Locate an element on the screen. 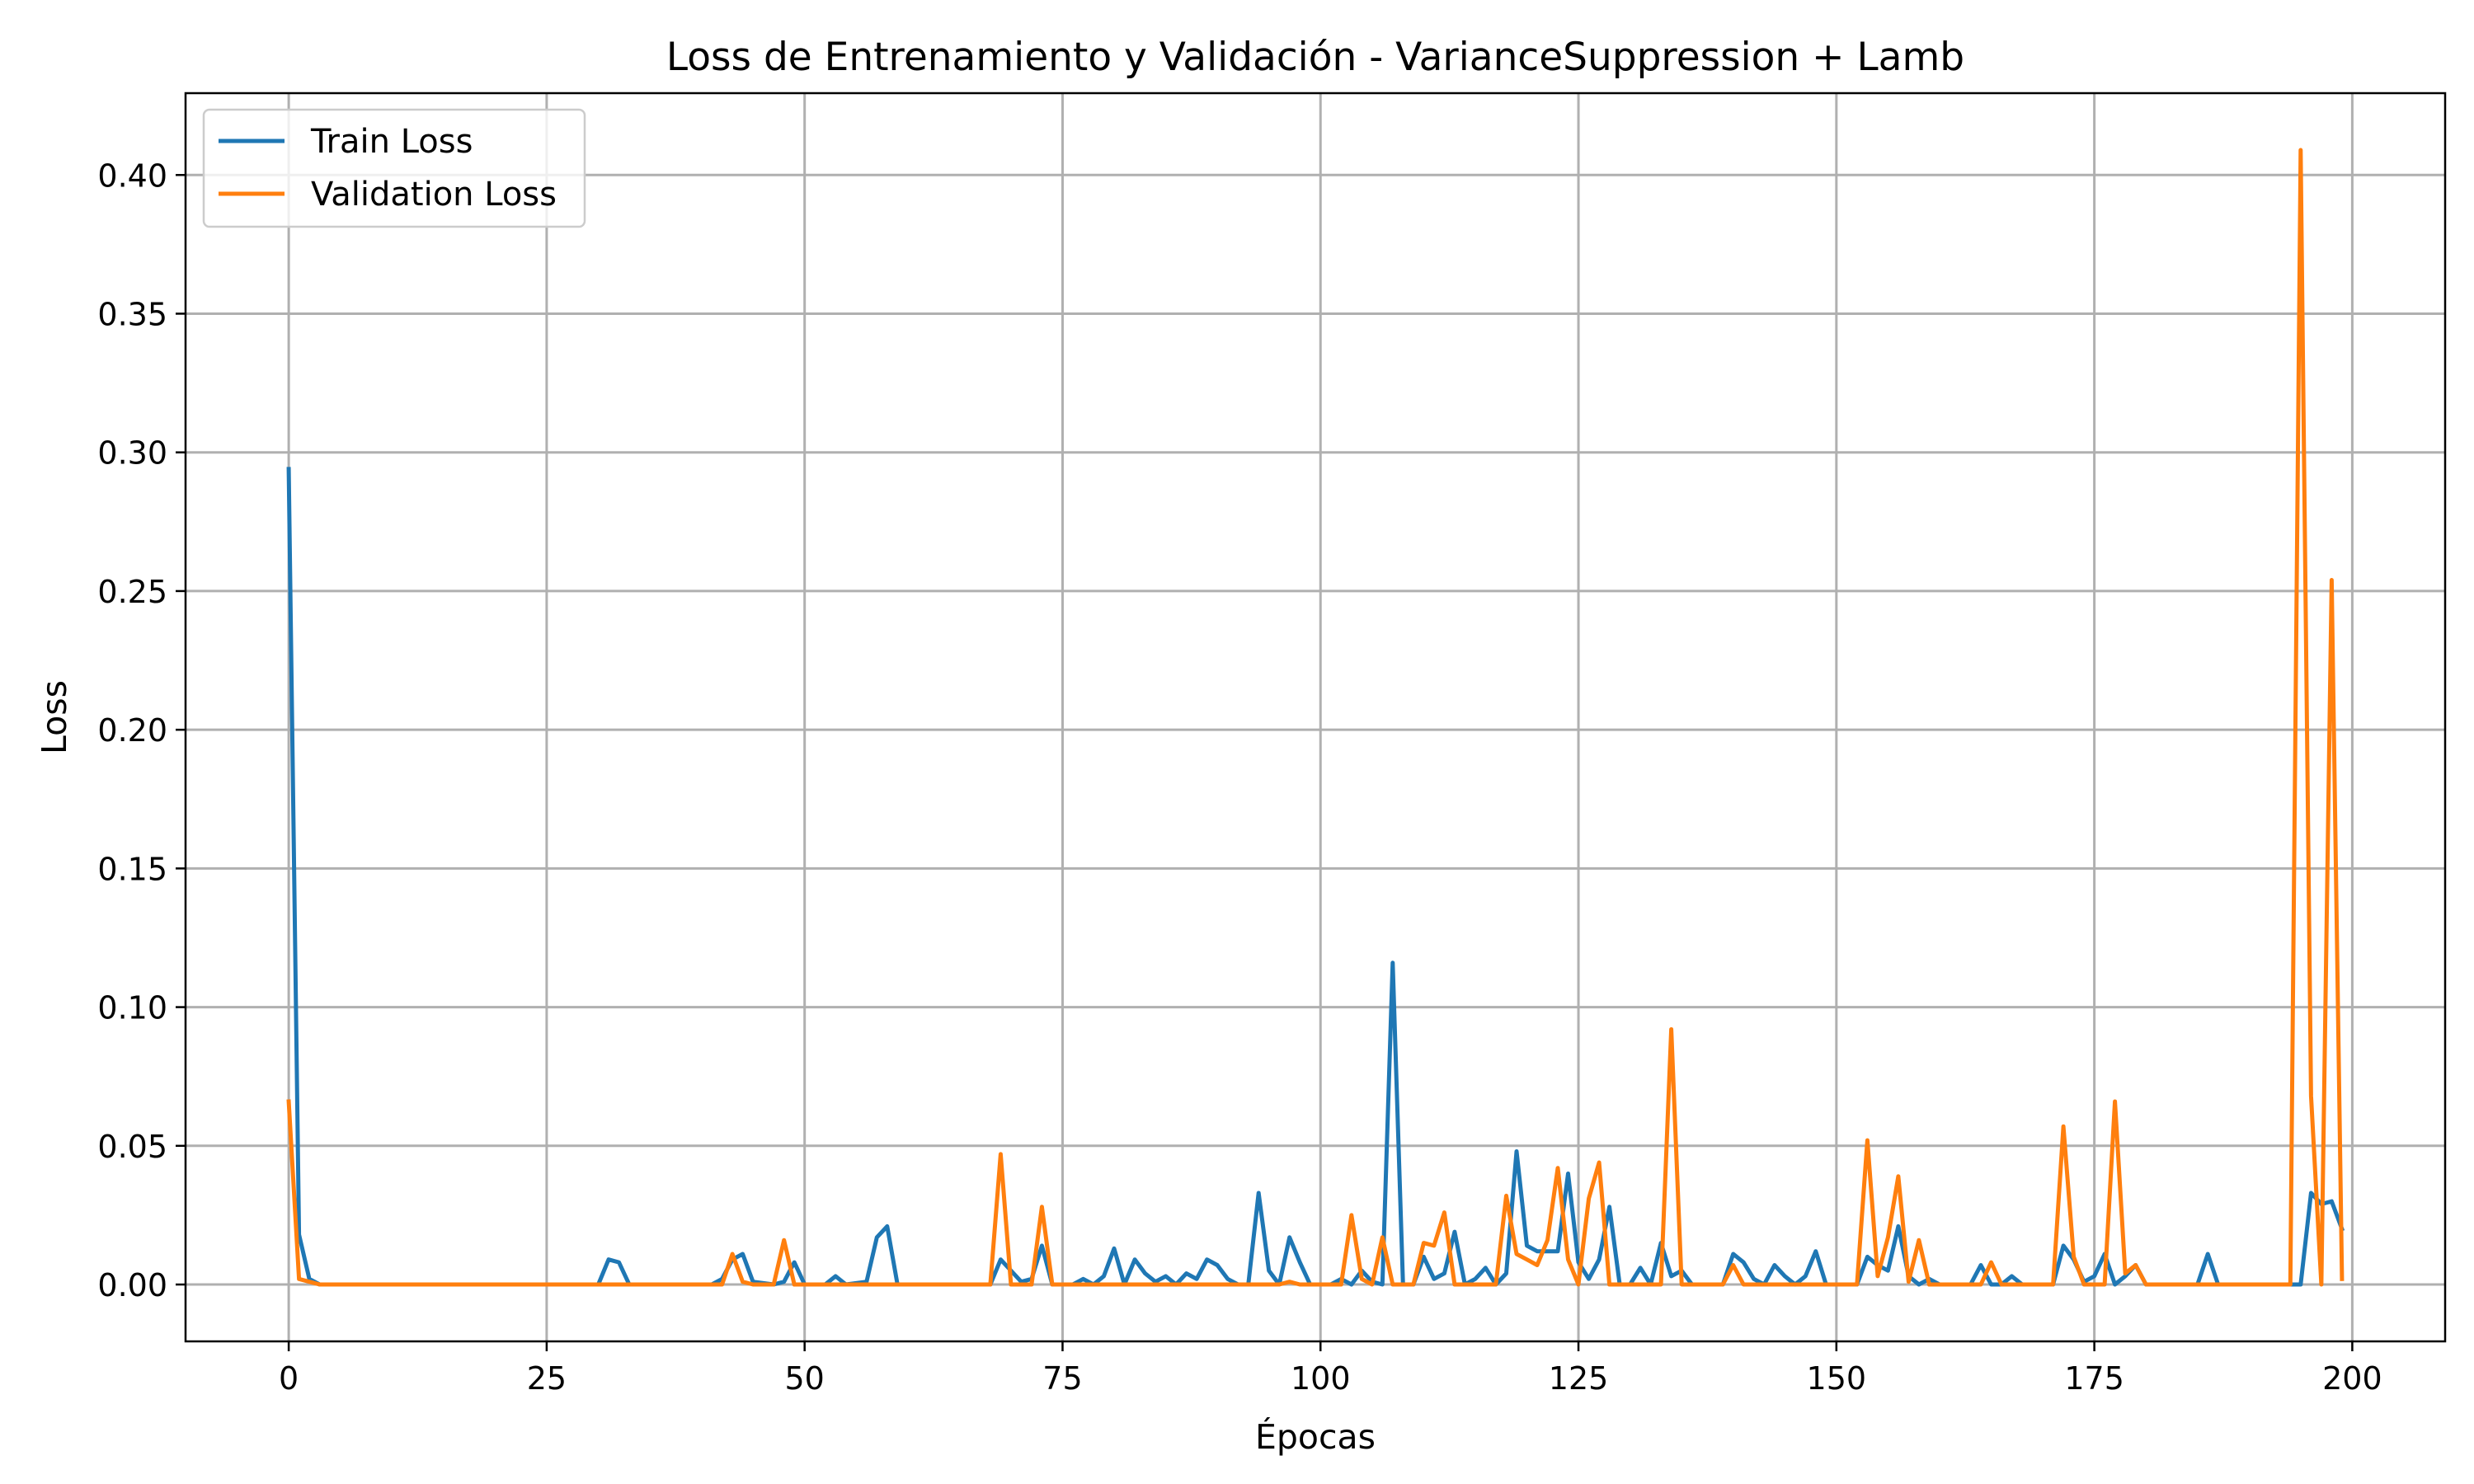 The height and width of the screenshot is (1484, 2474). x-axis-label: Épocas is located at coordinates (1315, 1437).